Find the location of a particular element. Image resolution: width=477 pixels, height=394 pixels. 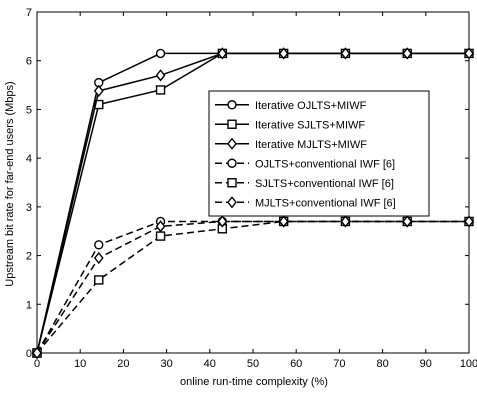

legend-label-3: OJLTS+conventional IWF [6] is located at coordinates (325, 164).